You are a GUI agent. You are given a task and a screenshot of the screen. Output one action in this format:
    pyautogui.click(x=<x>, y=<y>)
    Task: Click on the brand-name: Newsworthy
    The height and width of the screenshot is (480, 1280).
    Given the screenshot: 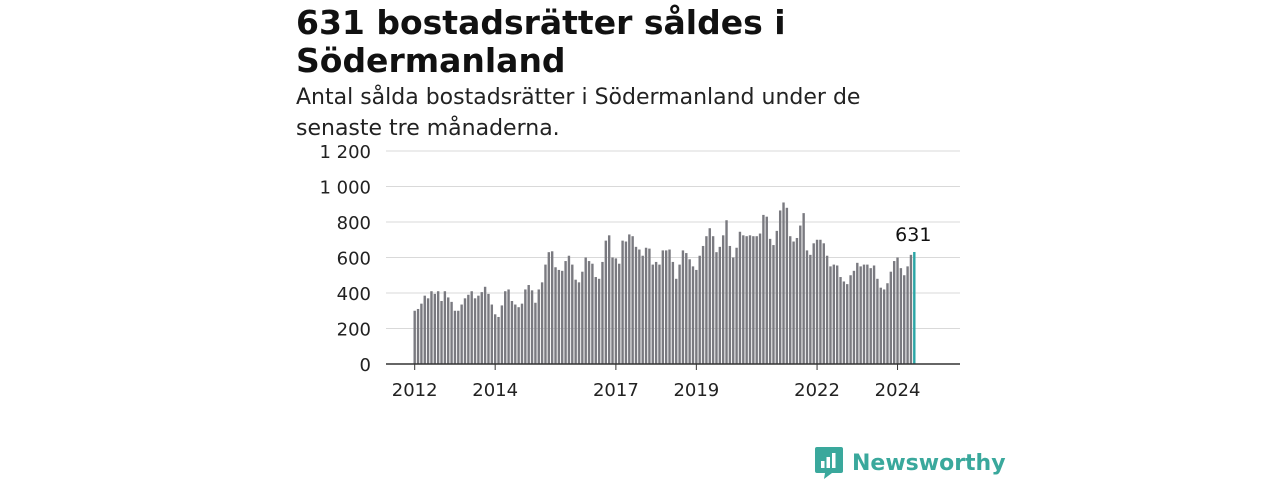 What is the action you would take?
    pyautogui.click(x=929, y=463)
    